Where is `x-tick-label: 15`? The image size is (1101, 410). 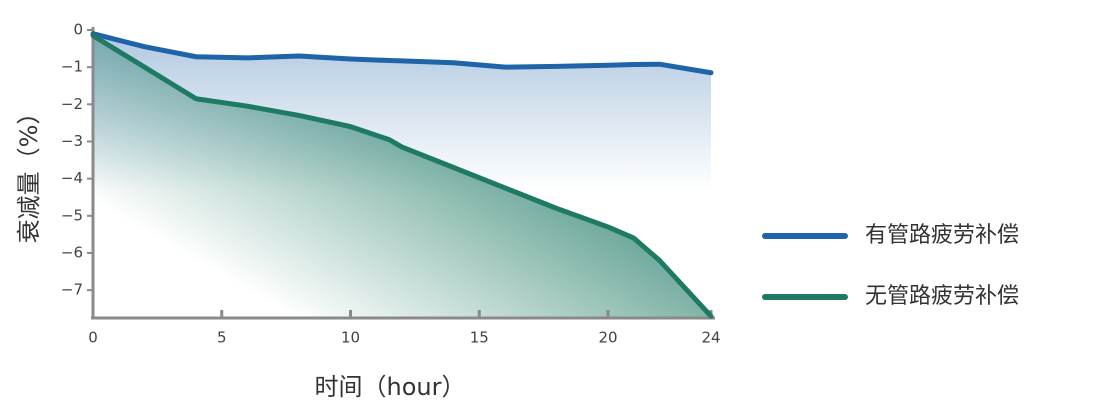
x-tick-label: 15 is located at coordinates (479, 338).